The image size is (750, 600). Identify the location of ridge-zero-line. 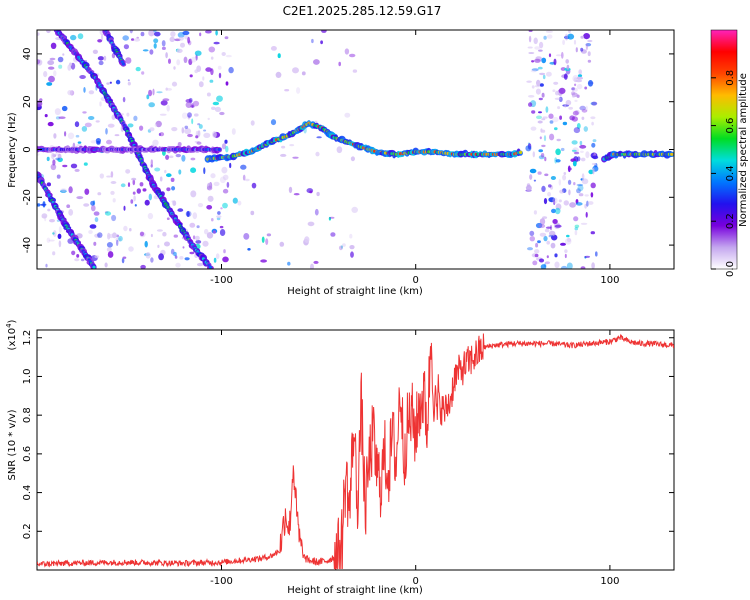
(130, 149).